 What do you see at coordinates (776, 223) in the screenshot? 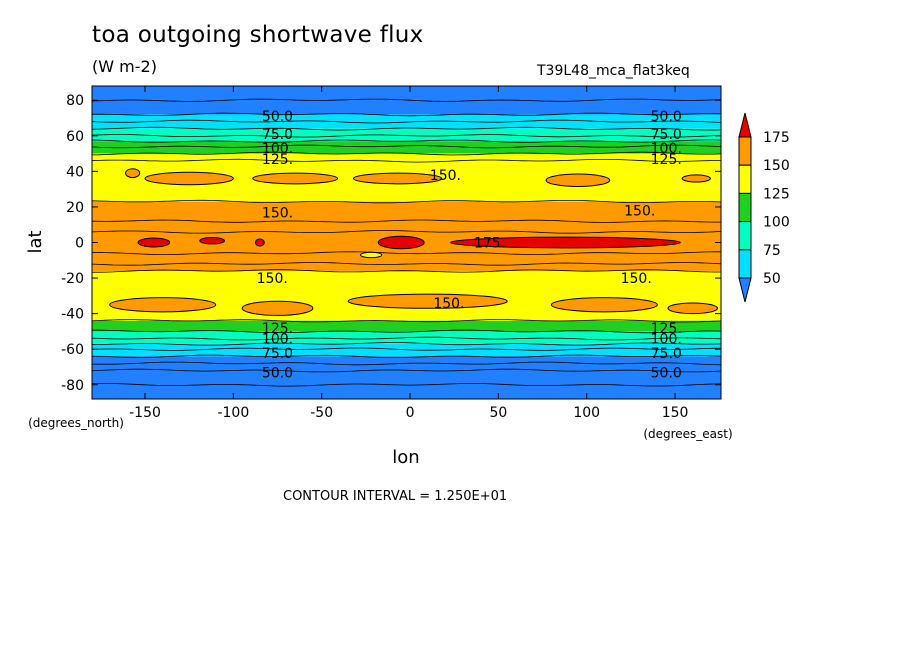
I see `colorbar-label: 100` at bounding box center [776, 223].